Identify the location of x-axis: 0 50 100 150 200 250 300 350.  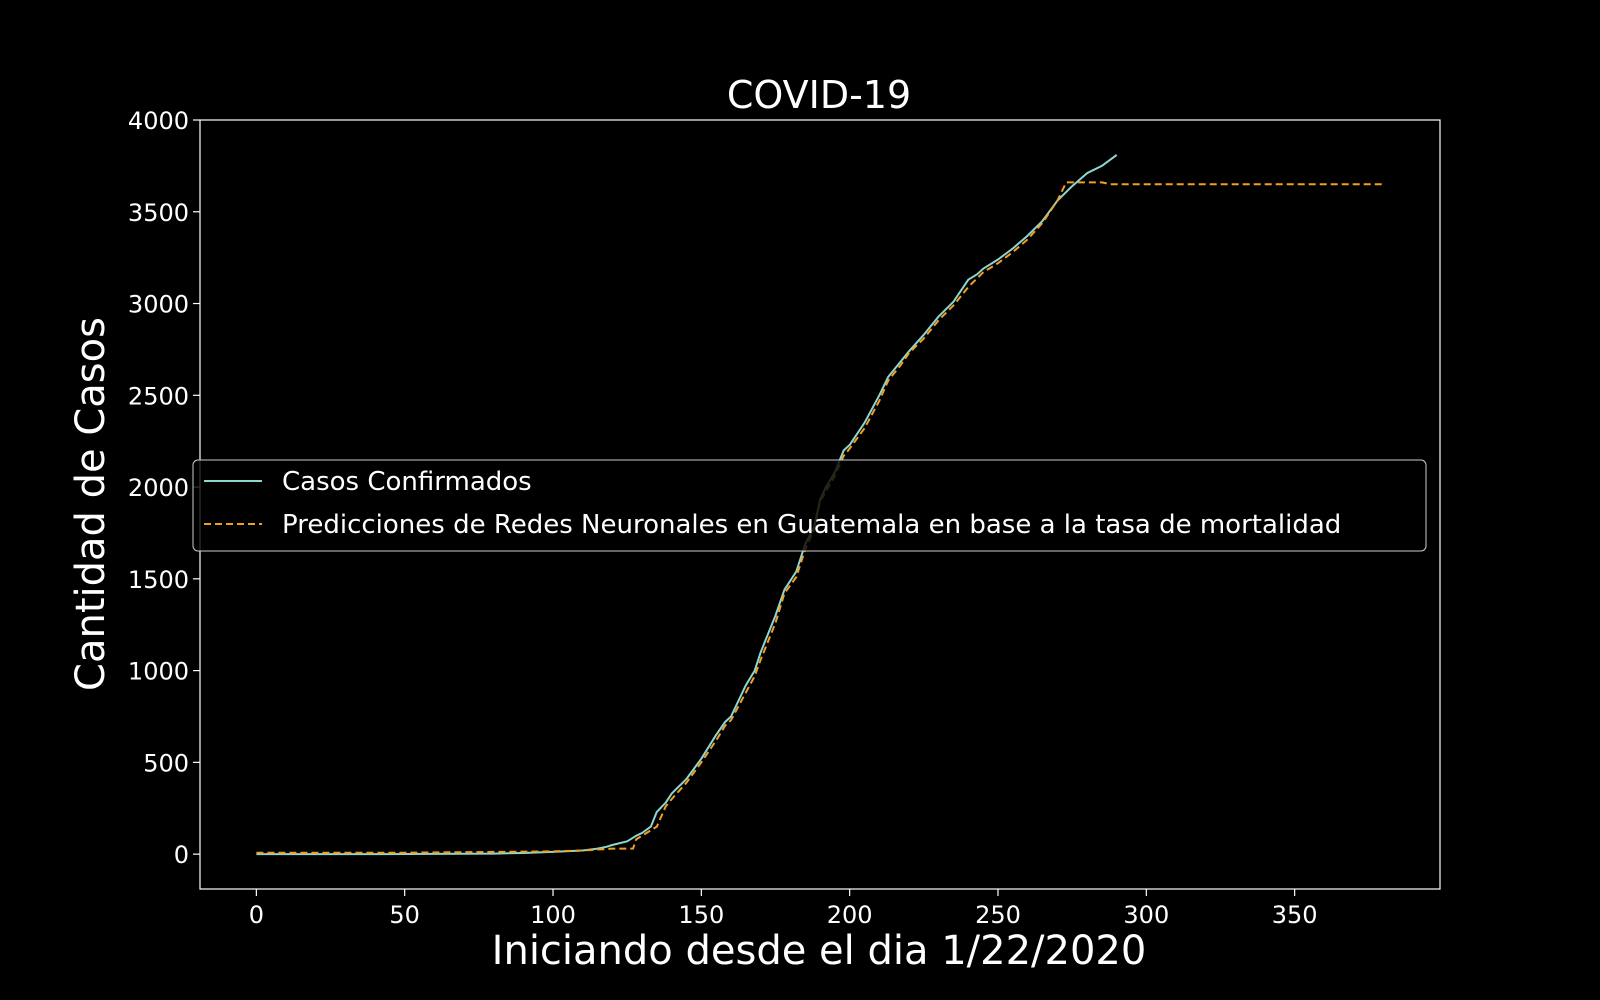
(783, 909).